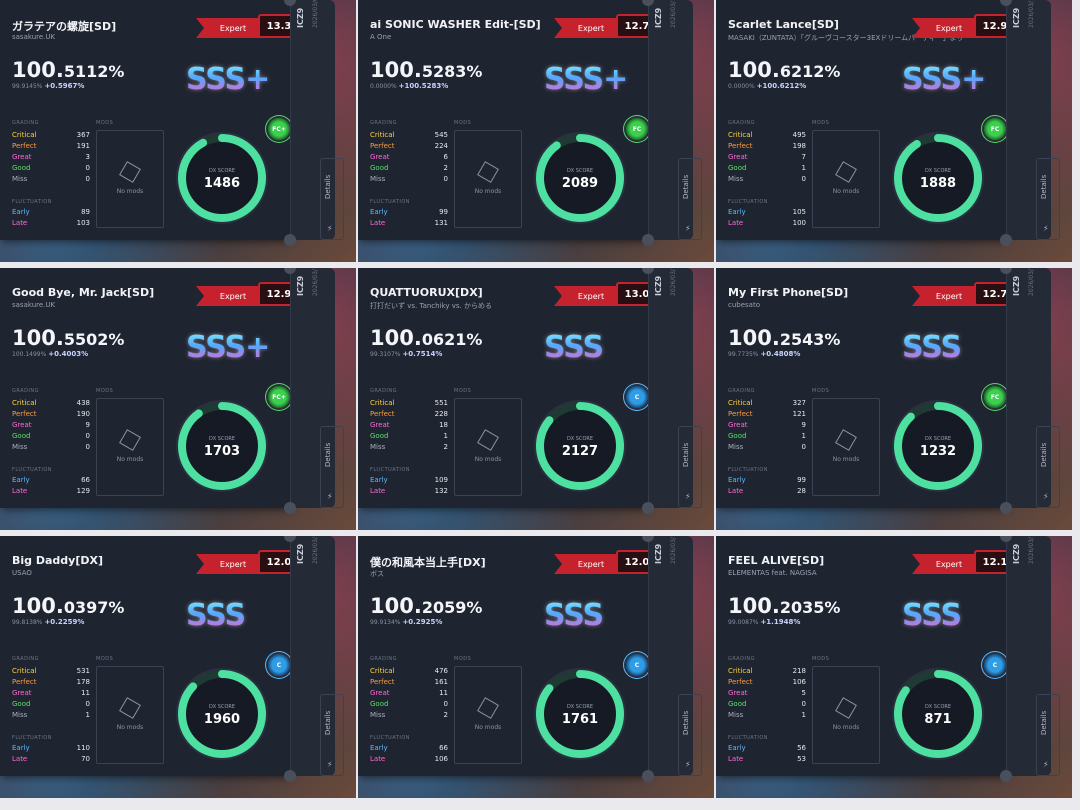 Image resolution: width=1080 pixels, height=810 pixels. What do you see at coordinates (83, 671) in the screenshot?
I see `critical-count: 531` at bounding box center [83, 671].